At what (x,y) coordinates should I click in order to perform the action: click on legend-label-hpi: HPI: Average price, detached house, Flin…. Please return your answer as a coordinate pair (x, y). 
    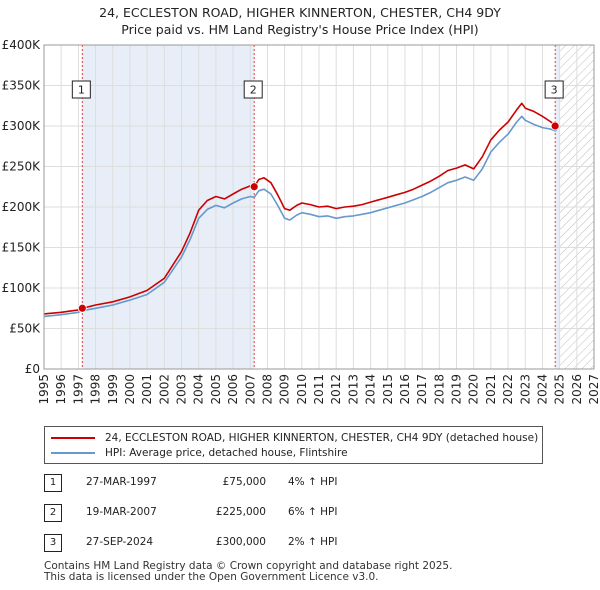
    Looking at the image, I should click on (226, 453).